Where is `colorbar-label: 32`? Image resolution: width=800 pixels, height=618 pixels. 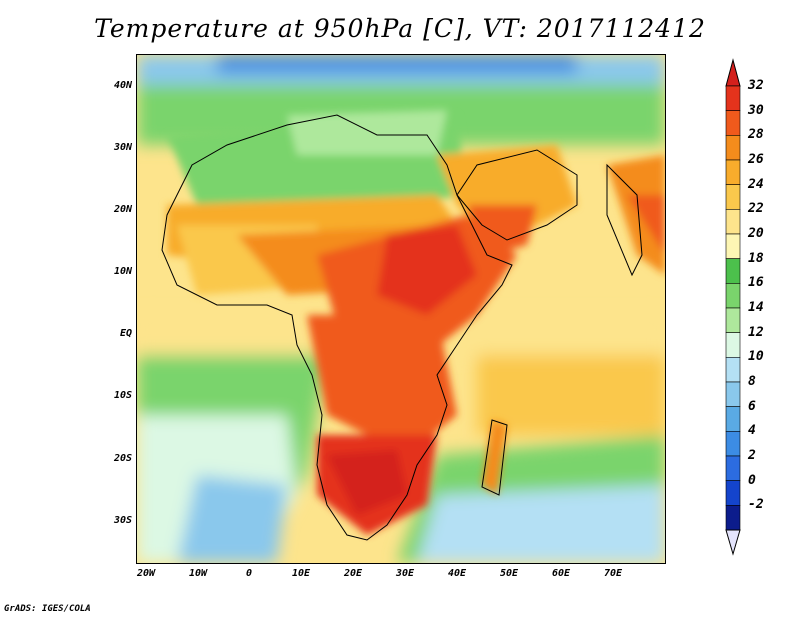 colorbar-label: 32 is located at coordinates (756, 85).